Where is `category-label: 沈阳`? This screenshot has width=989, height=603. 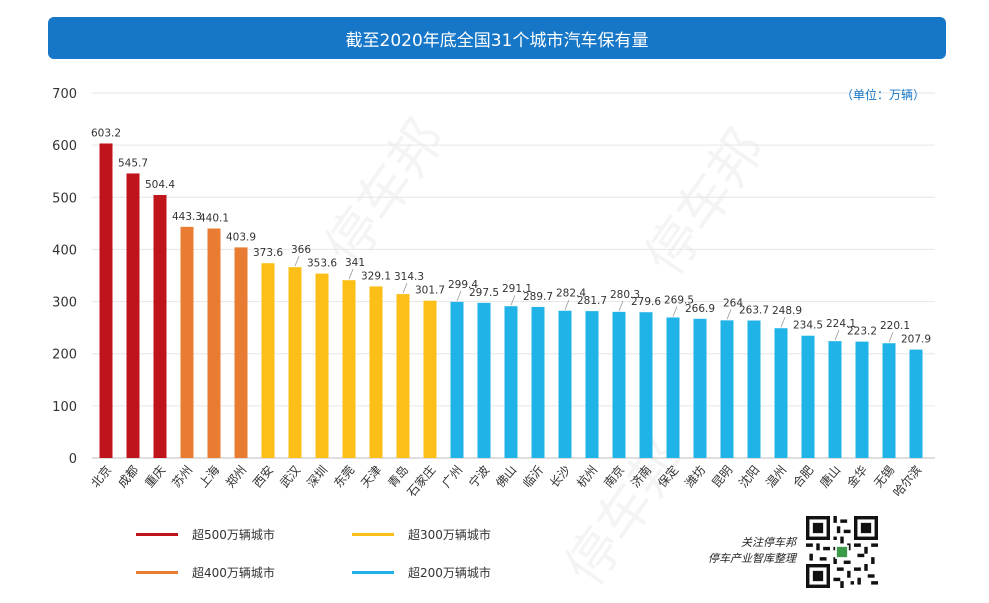 category-label: 沈阳 is located at coordinates (748, 476).